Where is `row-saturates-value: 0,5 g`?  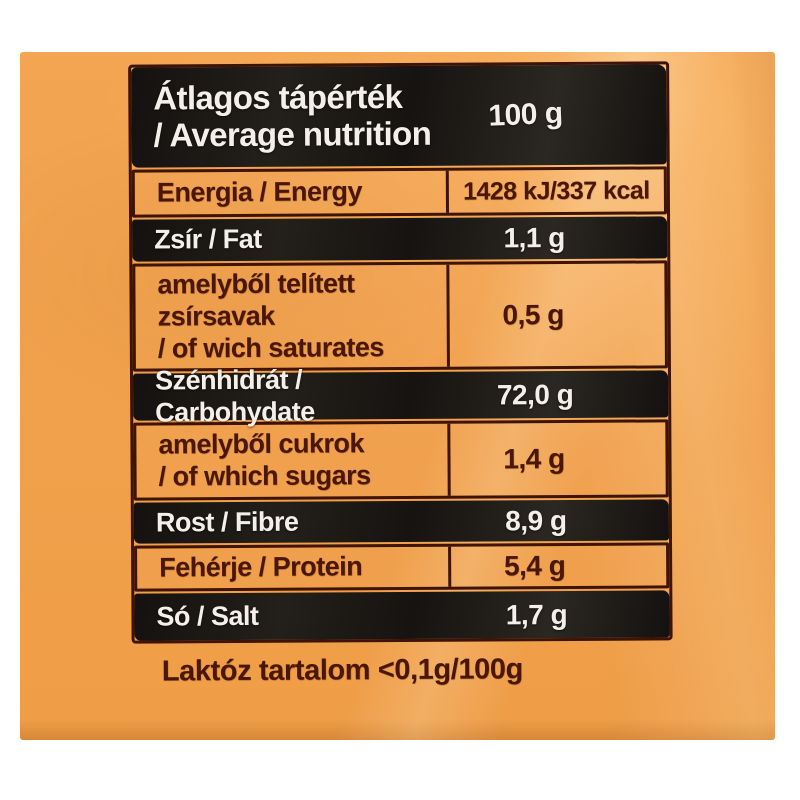 row-saturates-value: 0,5 g is located at coordinates (533, 315).